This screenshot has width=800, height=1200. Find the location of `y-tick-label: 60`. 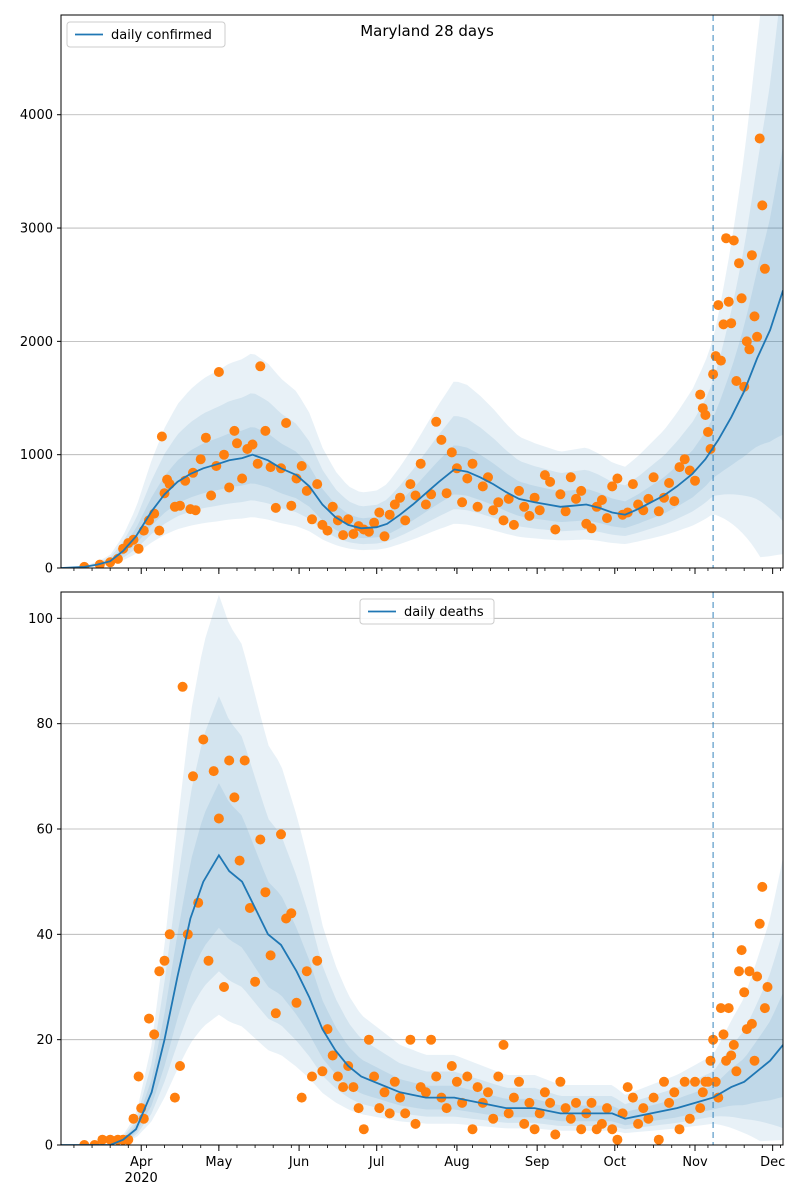

y-tick-label: 60 is located at coordinates (44, 830).